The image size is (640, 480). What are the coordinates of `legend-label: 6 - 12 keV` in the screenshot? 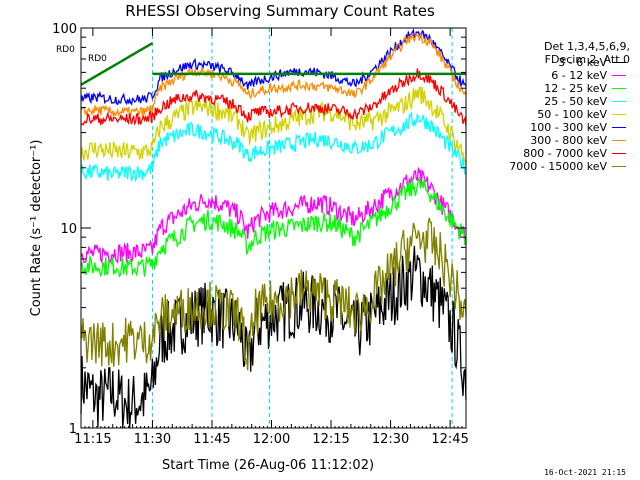 It's located at (579, 75).